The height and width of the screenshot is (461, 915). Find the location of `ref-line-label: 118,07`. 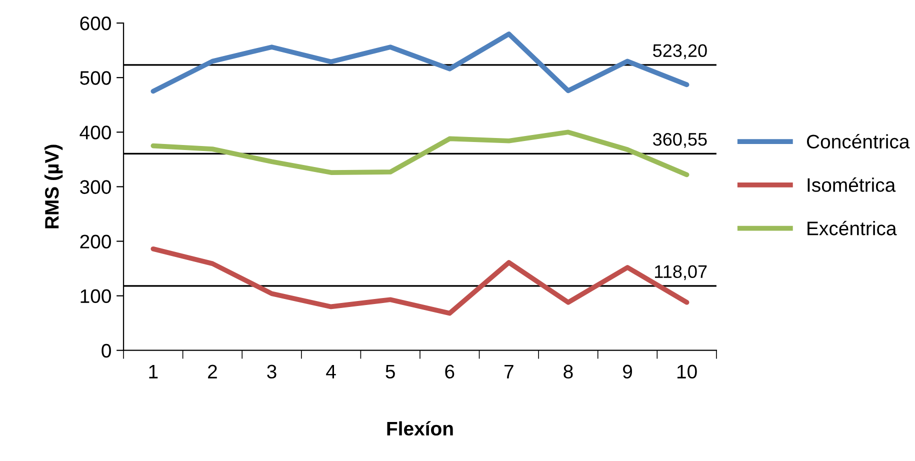

ref-line-label: 118,07 is located at coordinates (681, 272).